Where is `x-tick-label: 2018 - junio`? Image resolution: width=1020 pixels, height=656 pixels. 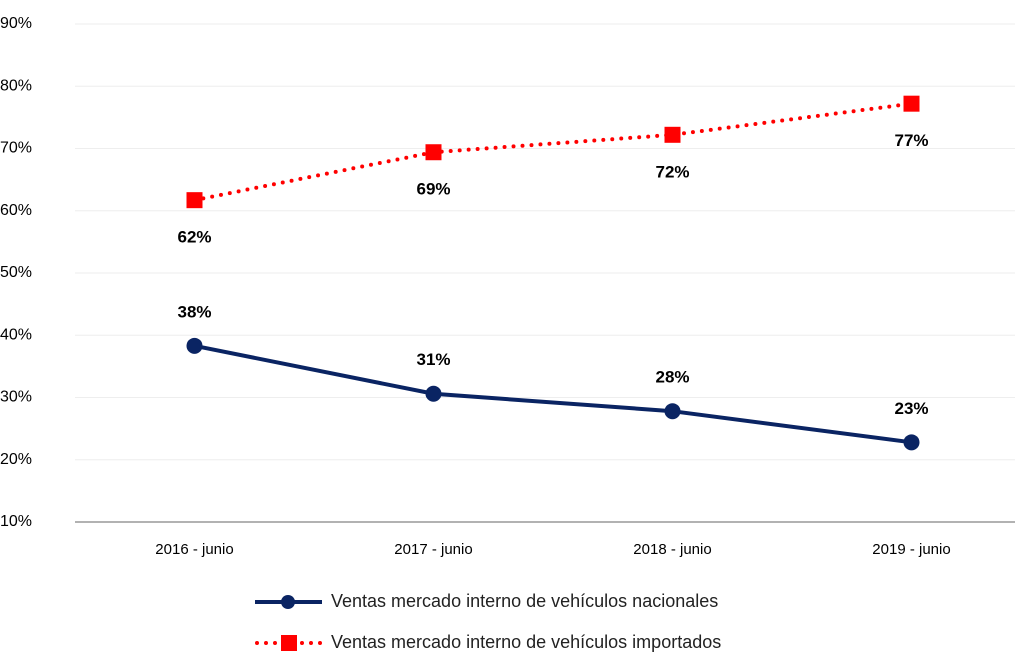 x-tick-label: 2018 - junio is located at coordinates (672, 549).